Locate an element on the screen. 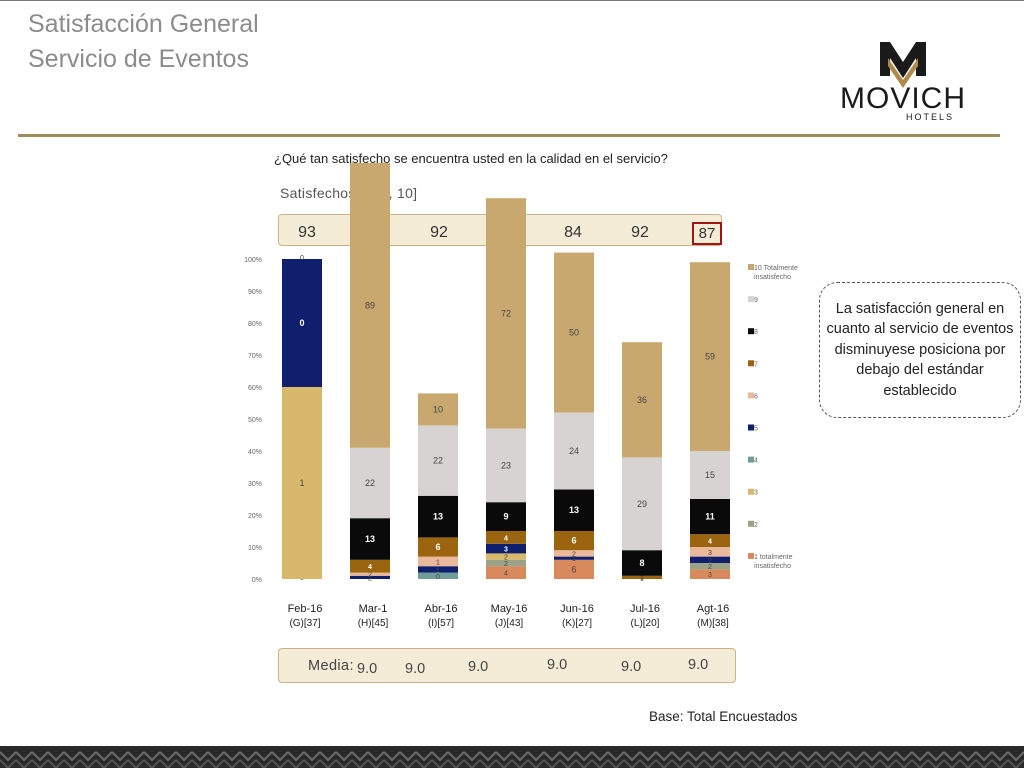  legend-label: 10 Totalmente is located at coordinates (776, 268).